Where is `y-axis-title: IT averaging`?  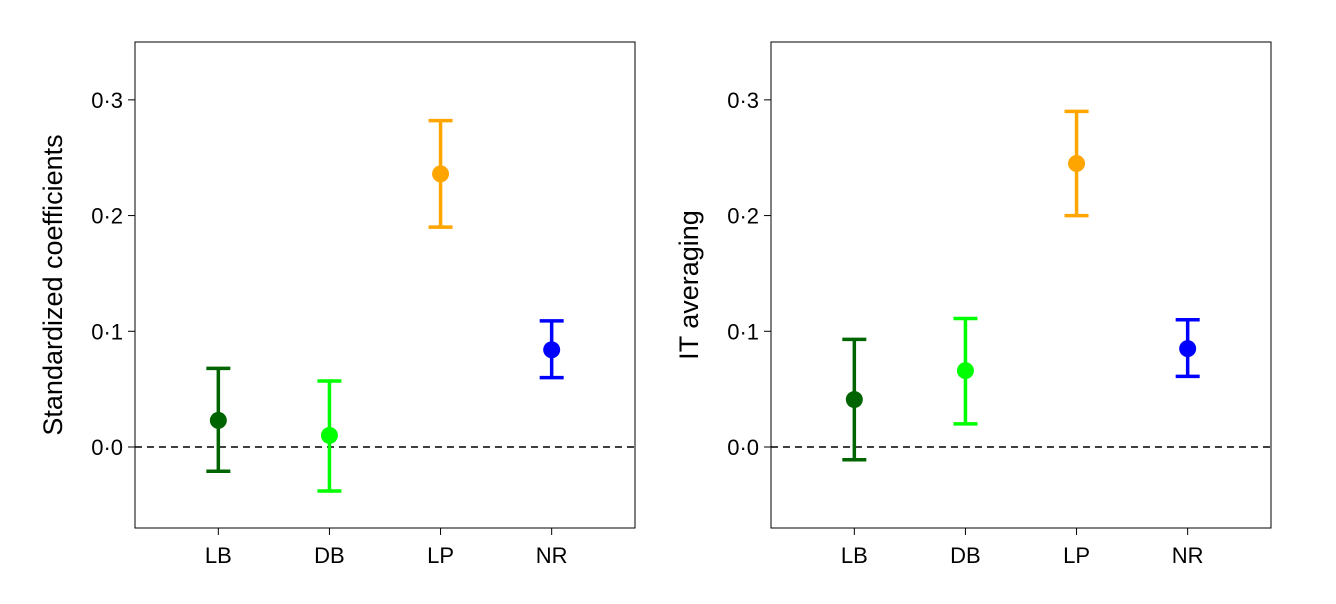 y-axis-title: IT averaging is located at coordinates (689, 285).